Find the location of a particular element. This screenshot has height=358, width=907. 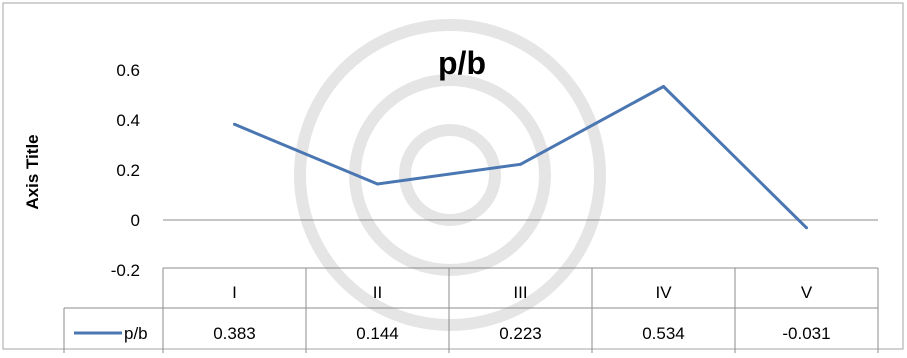

table-header-cell: IV is located at coordinates (663, 292).